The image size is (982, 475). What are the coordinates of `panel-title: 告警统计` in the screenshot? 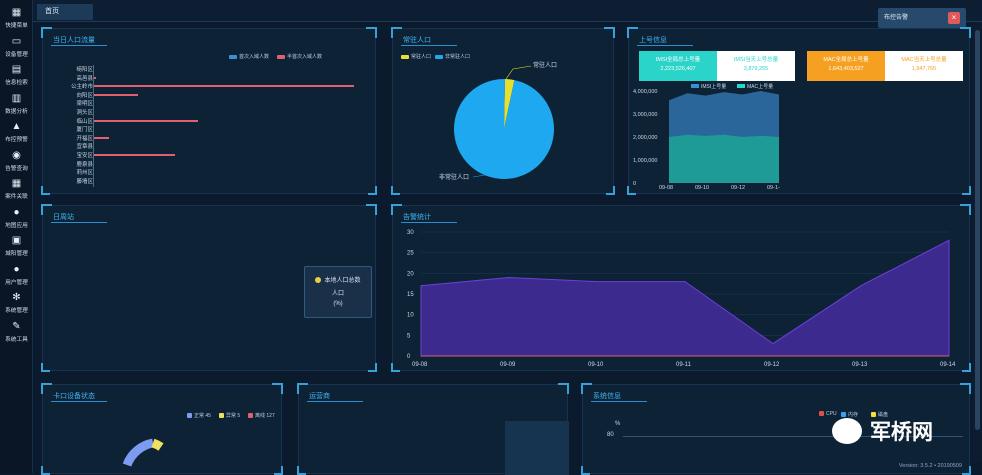 It's located at (417, 217).